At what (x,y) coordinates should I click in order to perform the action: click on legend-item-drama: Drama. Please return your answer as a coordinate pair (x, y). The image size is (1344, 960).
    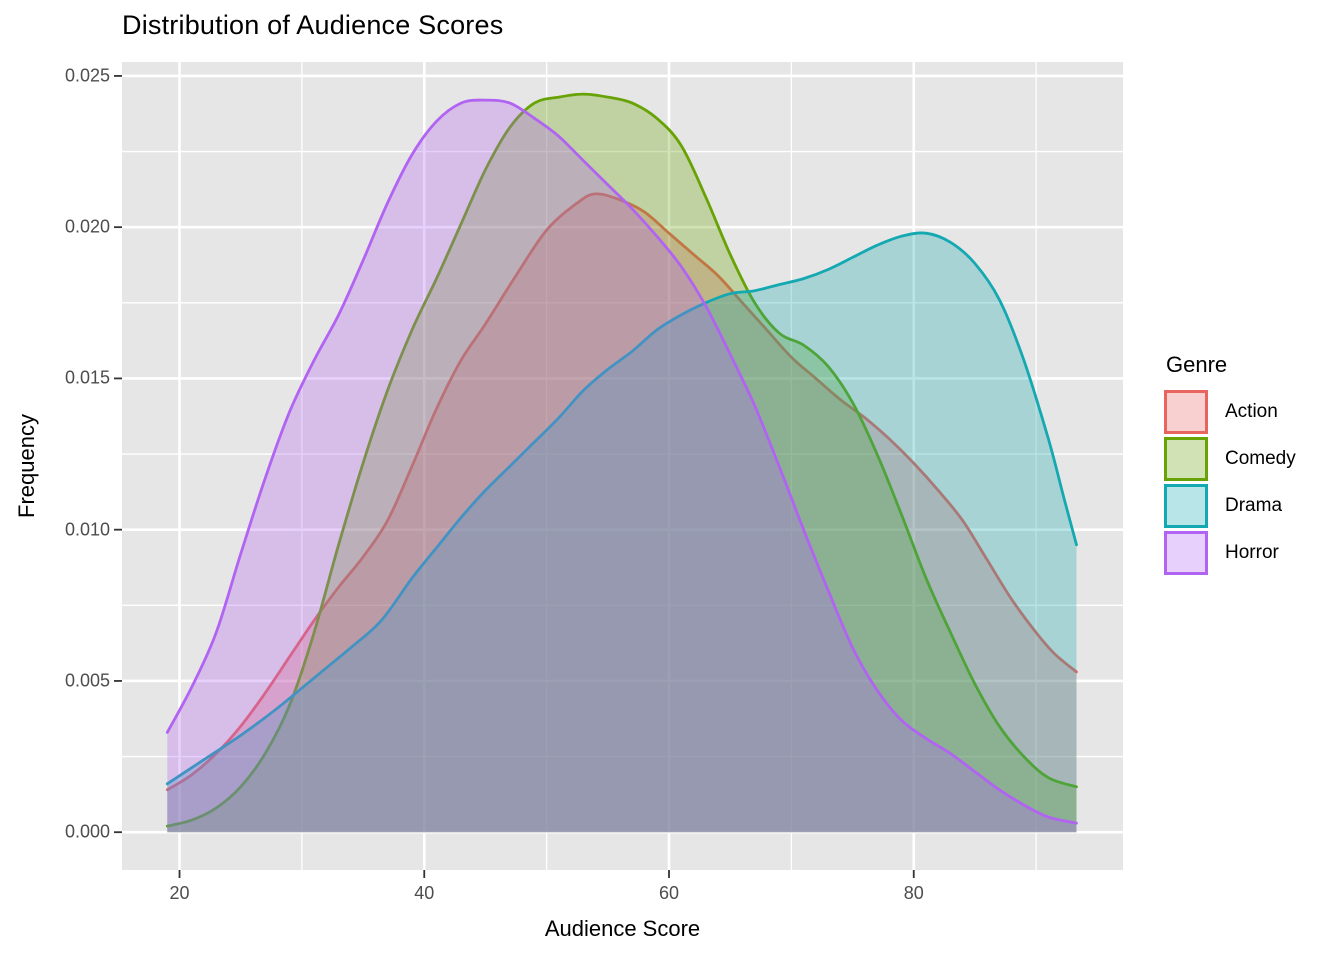
    Looking at the image, I should click on (1230, 506).